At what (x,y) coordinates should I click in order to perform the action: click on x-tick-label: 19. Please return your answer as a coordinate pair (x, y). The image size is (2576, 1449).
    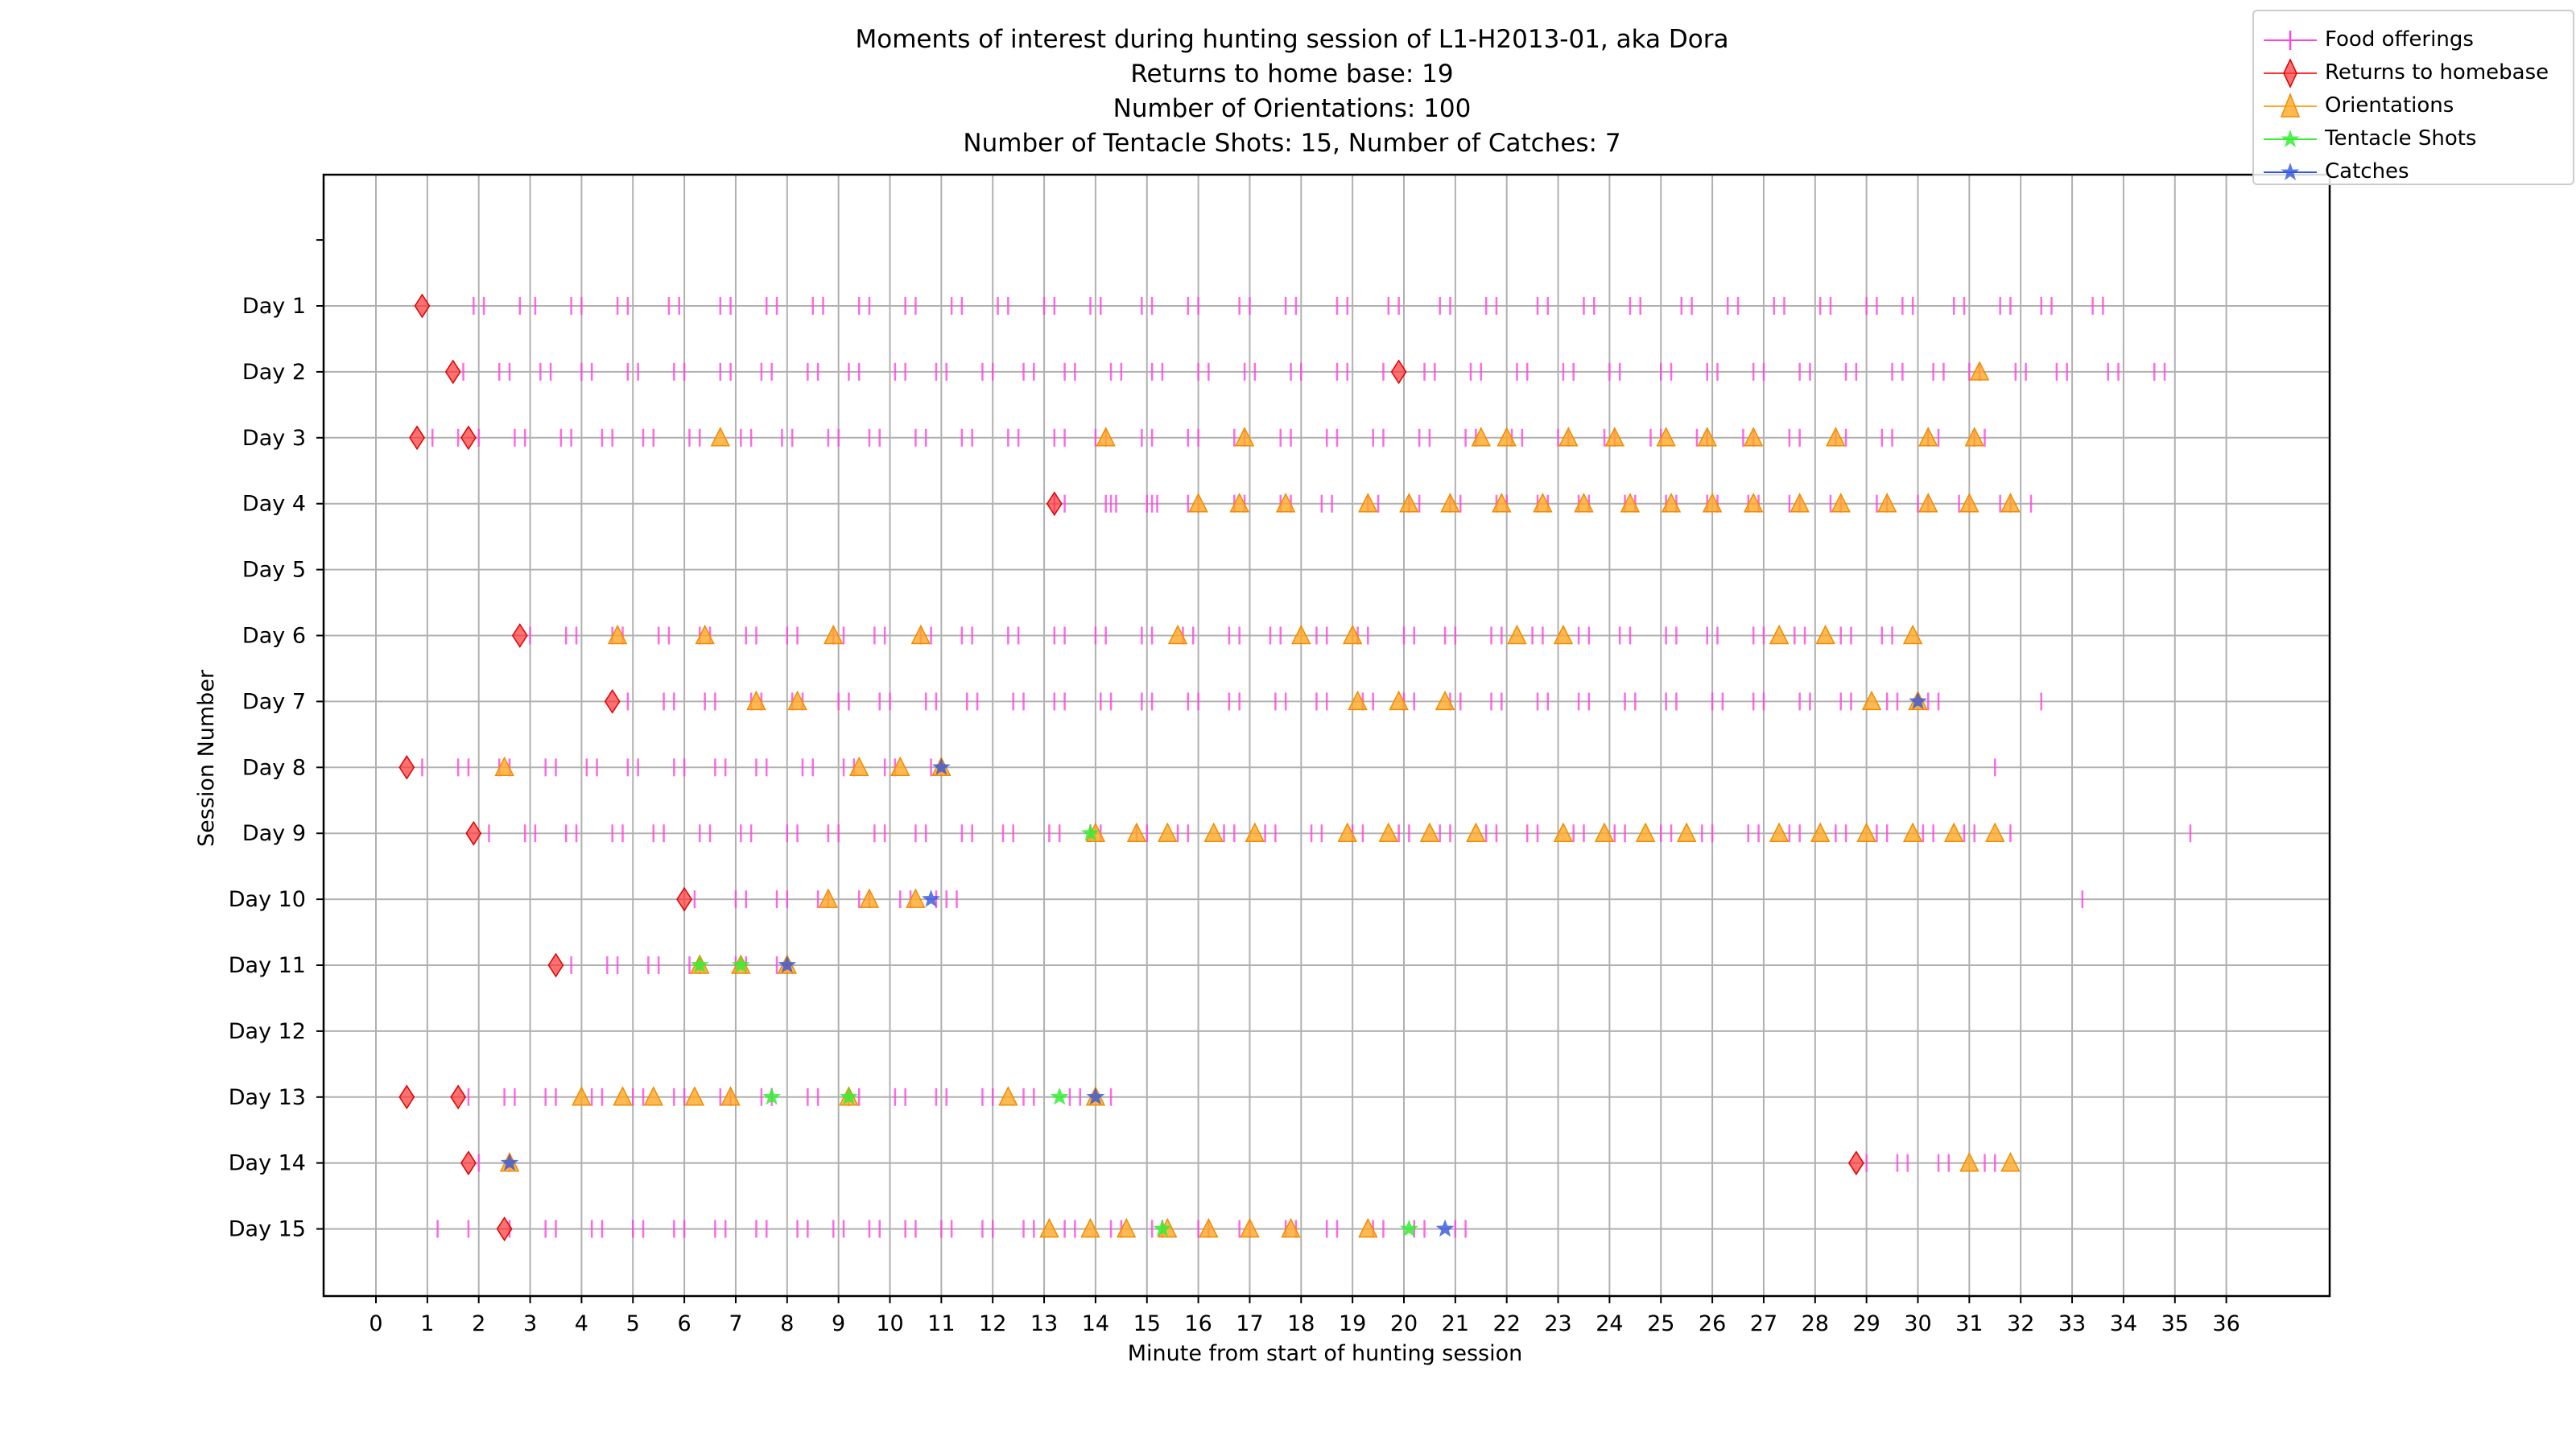
    Looking at the image, I should click on (1352, 1323).